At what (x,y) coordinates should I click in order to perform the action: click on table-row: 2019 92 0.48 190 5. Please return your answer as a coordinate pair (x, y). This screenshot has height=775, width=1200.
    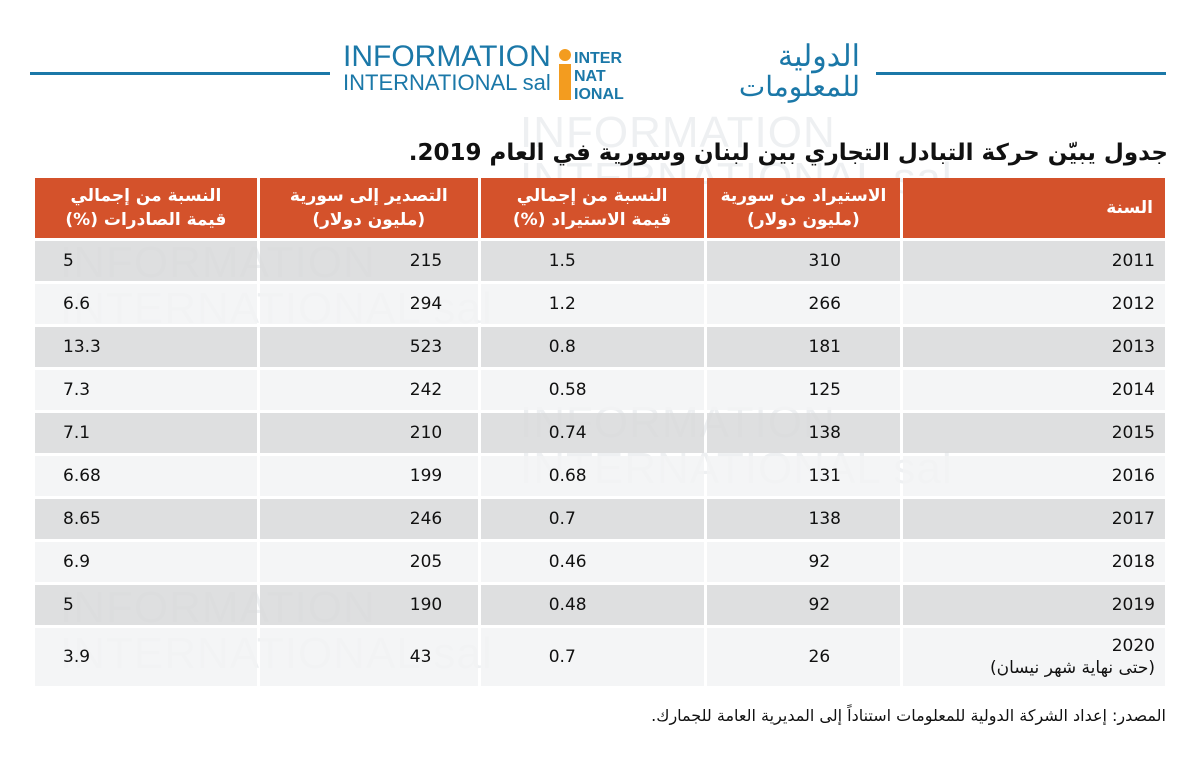
    Looking at the image, I should click on (600, 605).